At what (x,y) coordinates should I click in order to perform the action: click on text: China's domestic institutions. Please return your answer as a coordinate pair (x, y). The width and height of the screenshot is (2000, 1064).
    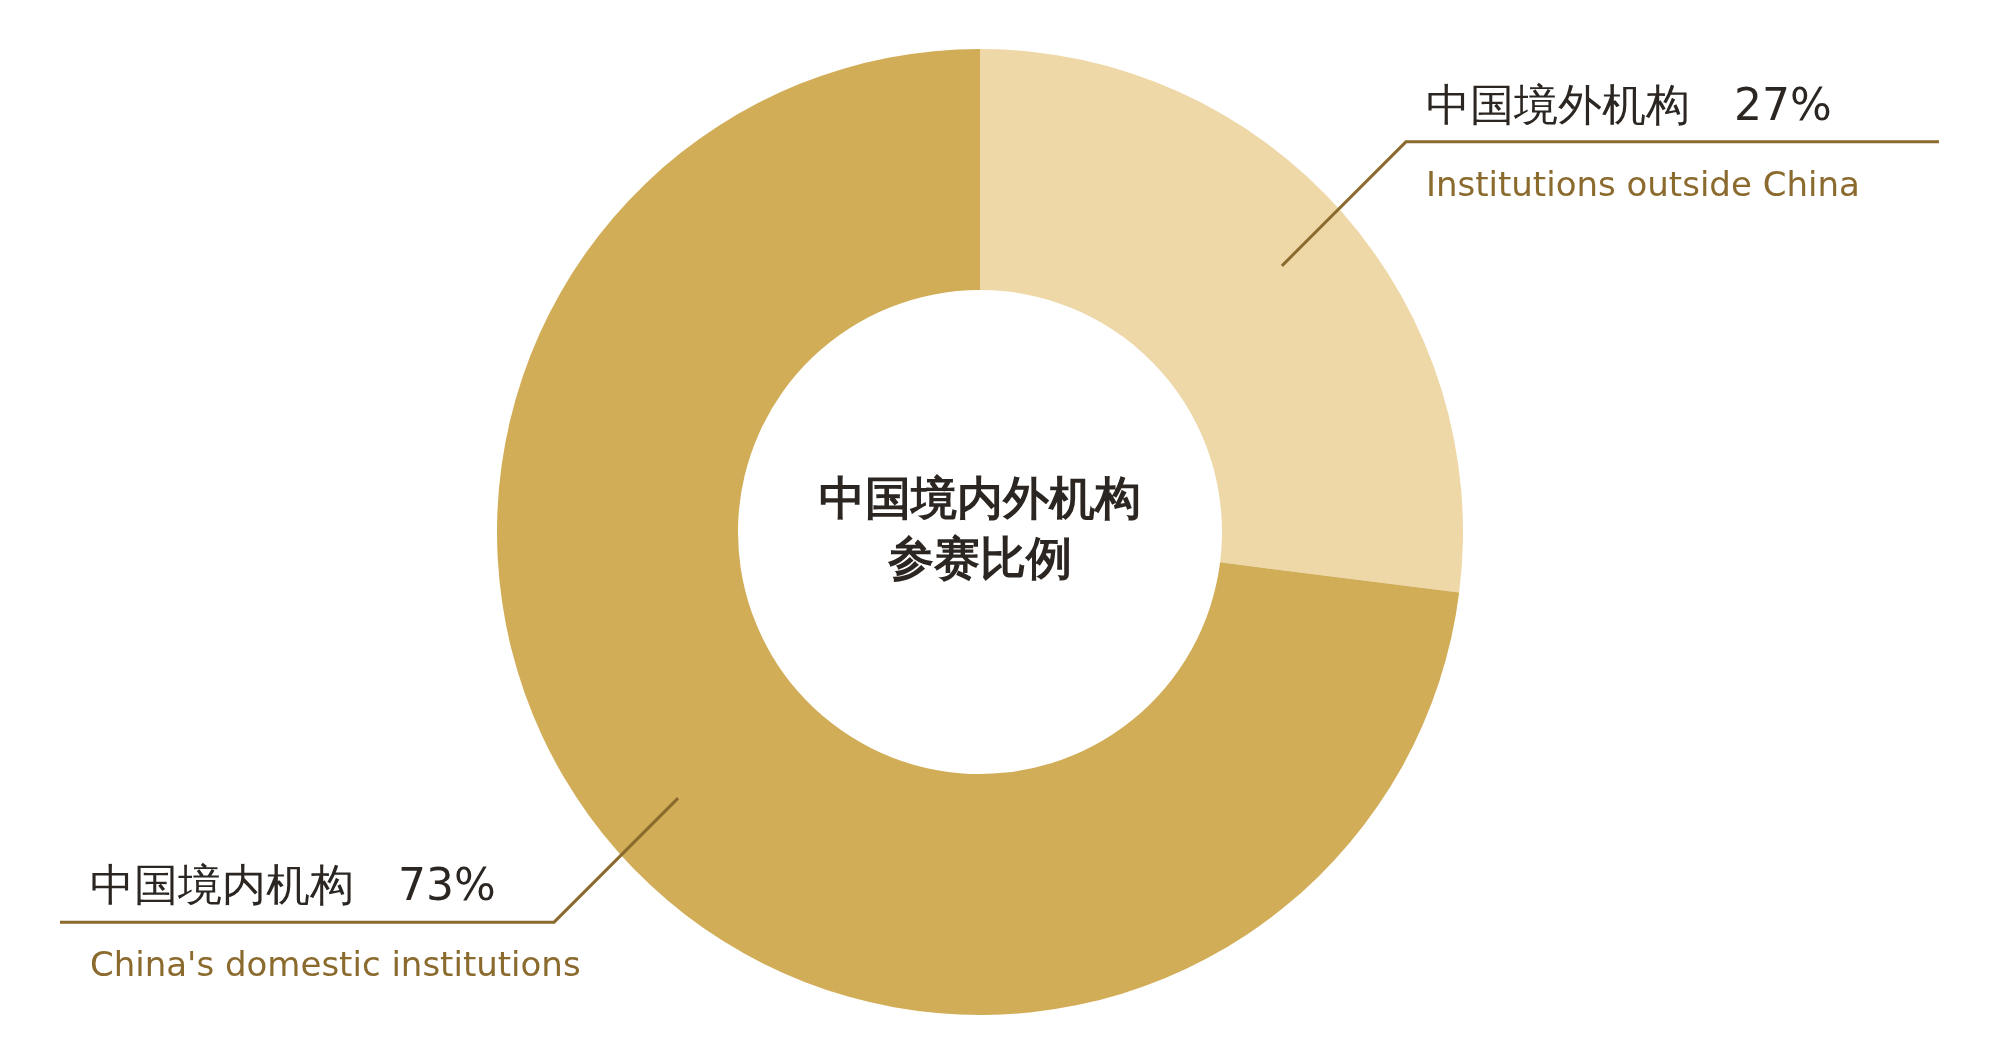
    Looking at the image, I should click on (335, 964).